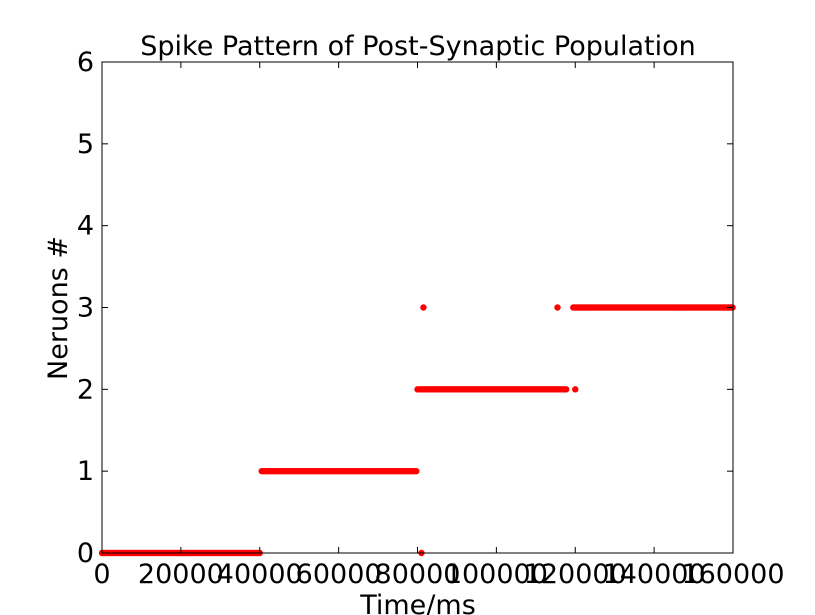 The image size is (815, 615). I want to click on x-axis-label: Time/ms, so click(417, 602).